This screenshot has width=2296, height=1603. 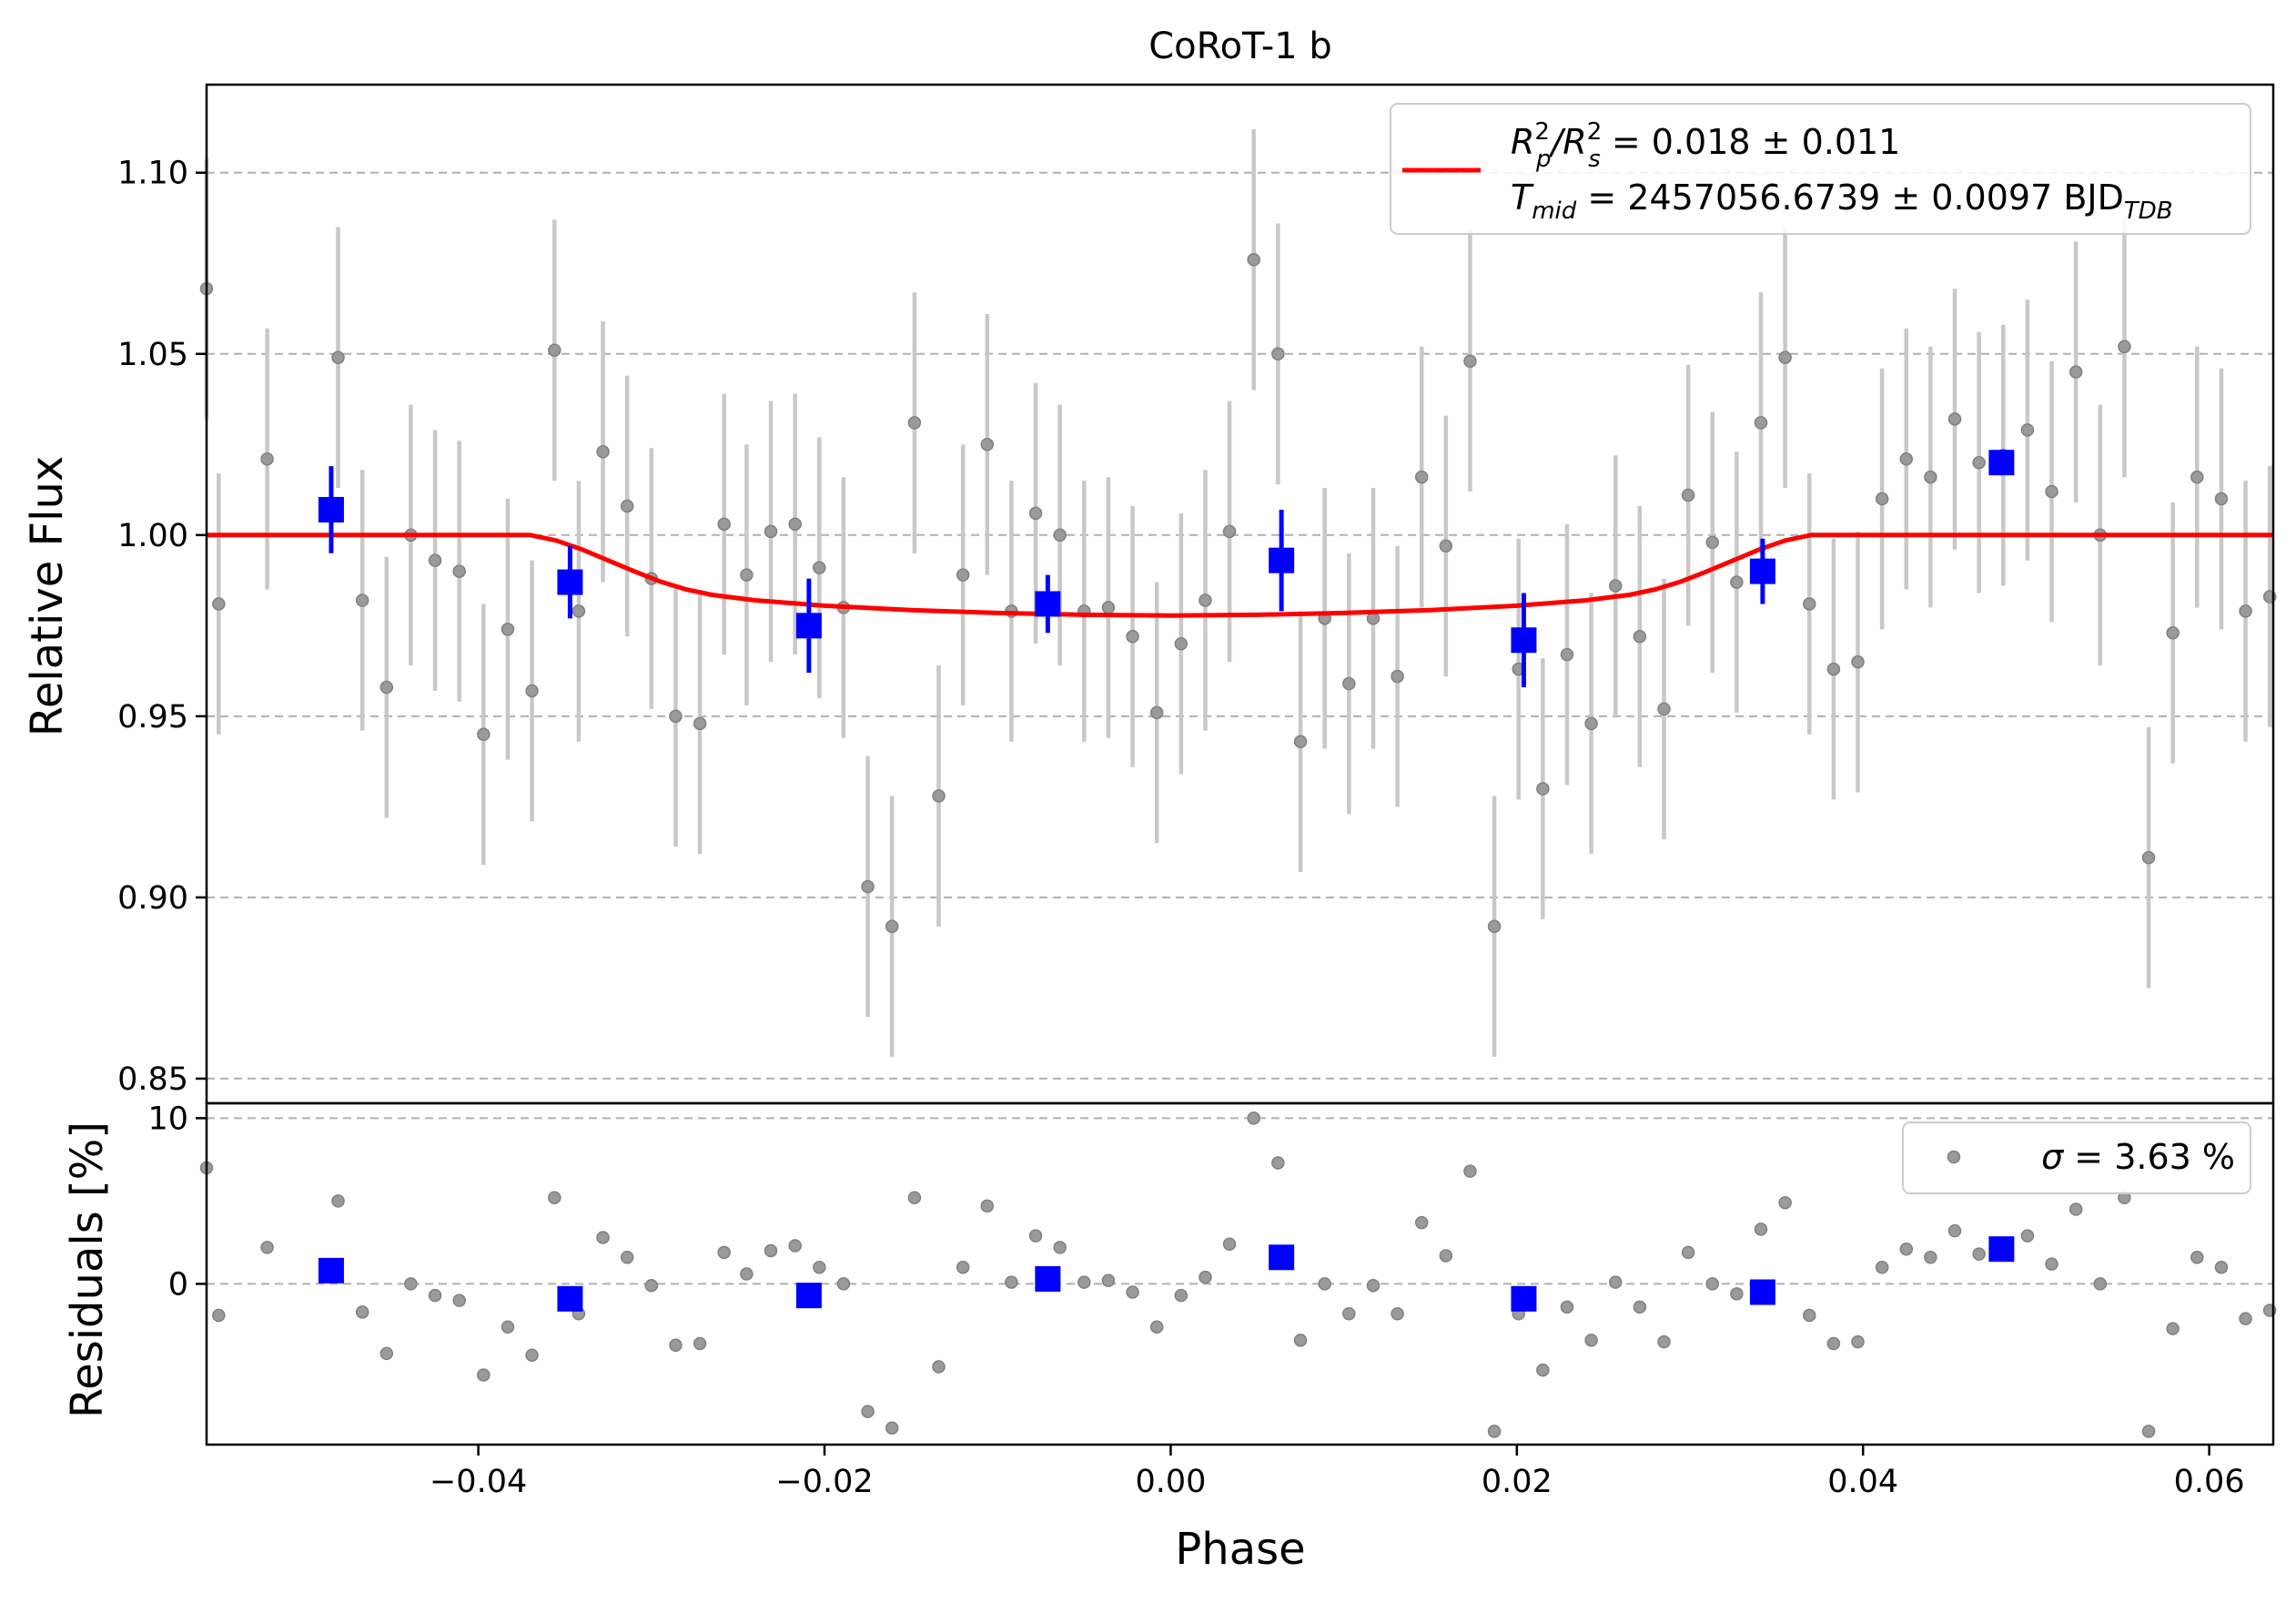 What do you see at coordinates (1167, 1274) in the screenshot?
I see `binned-residual-points` at bounding box center [1167, 1274].